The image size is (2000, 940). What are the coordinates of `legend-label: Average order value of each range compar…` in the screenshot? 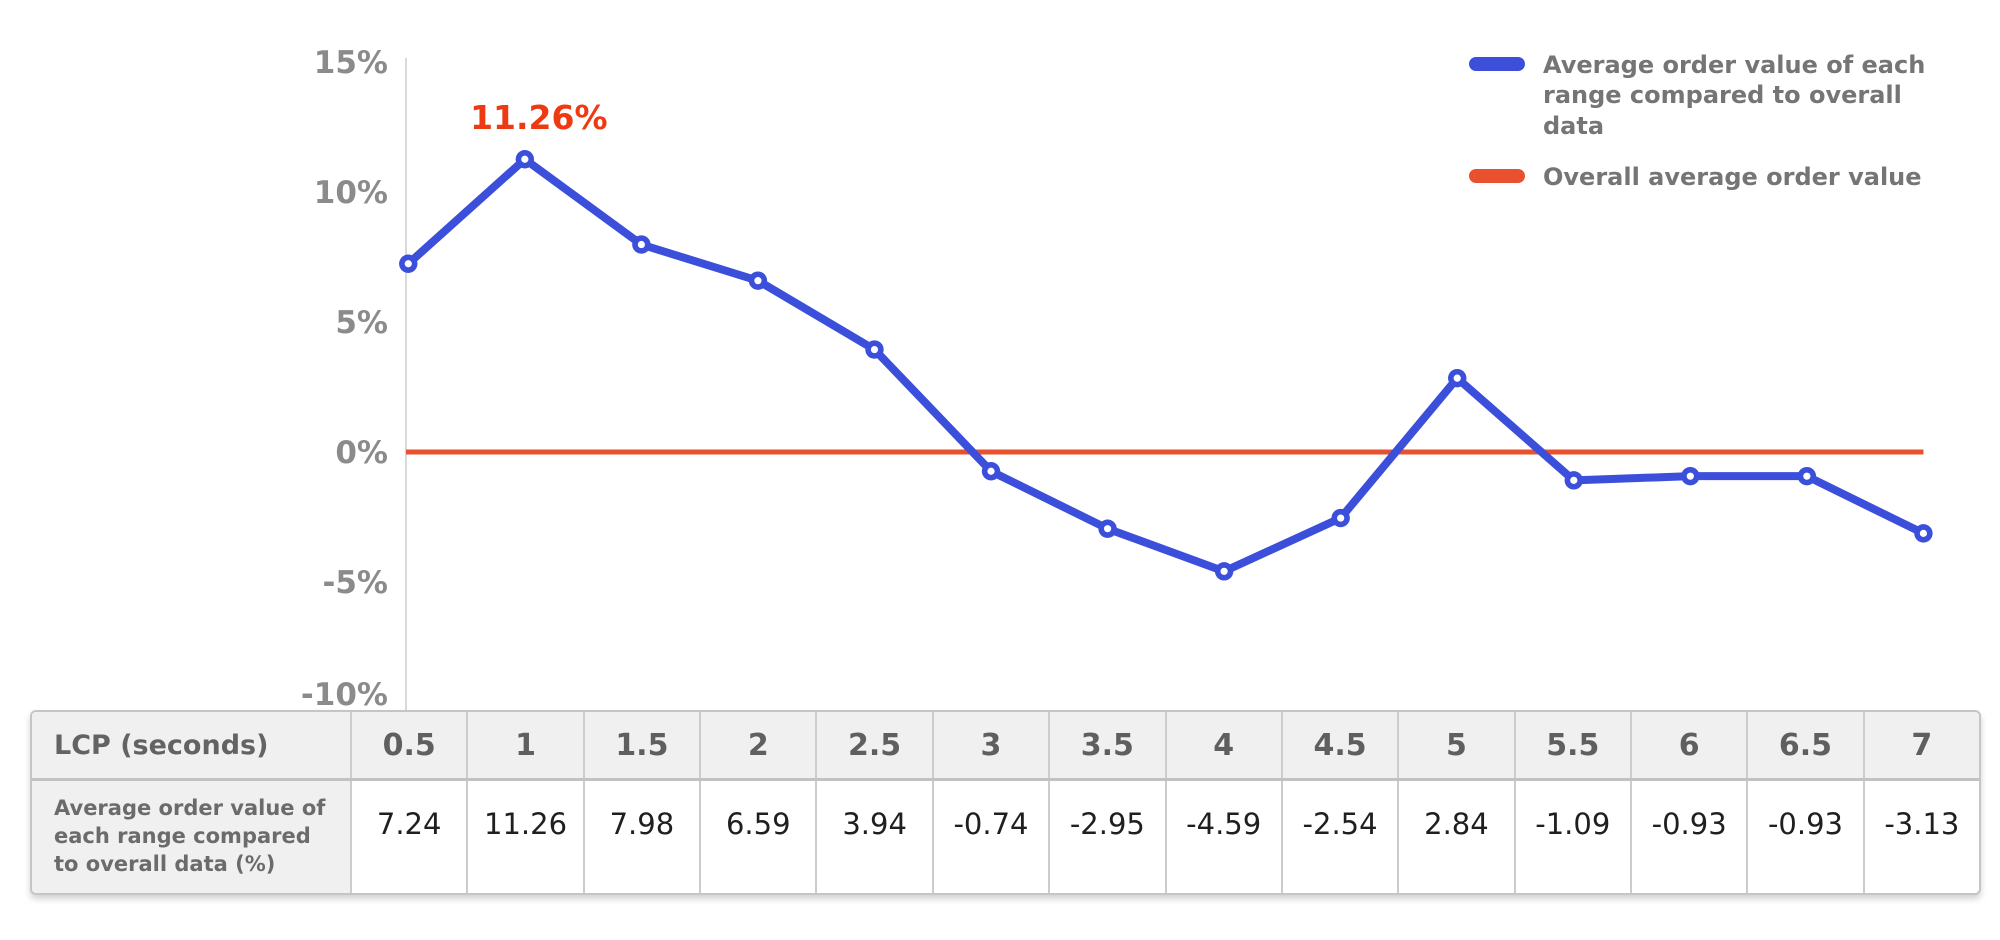 It's located at (1734, 95).